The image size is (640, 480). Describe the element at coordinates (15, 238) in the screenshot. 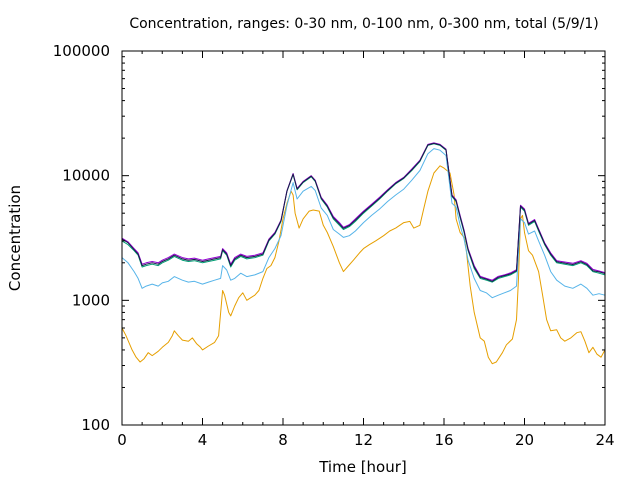

I see `y-axis-label: Concentration` at that location.